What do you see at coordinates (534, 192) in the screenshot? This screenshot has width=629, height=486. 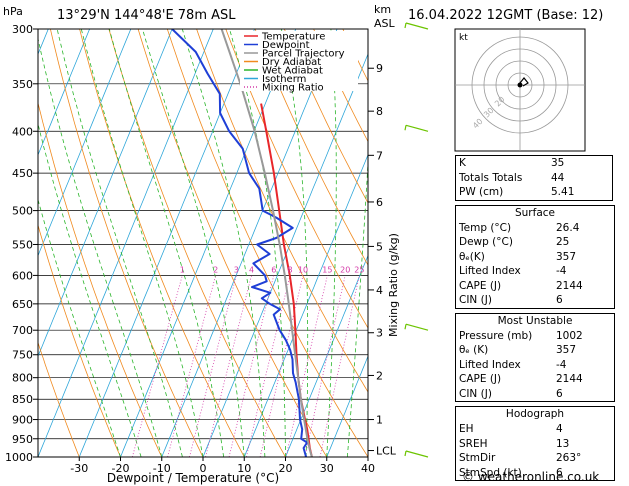 I see `table-row: PW (cm) 5.41` at bounding box center [534, 192].